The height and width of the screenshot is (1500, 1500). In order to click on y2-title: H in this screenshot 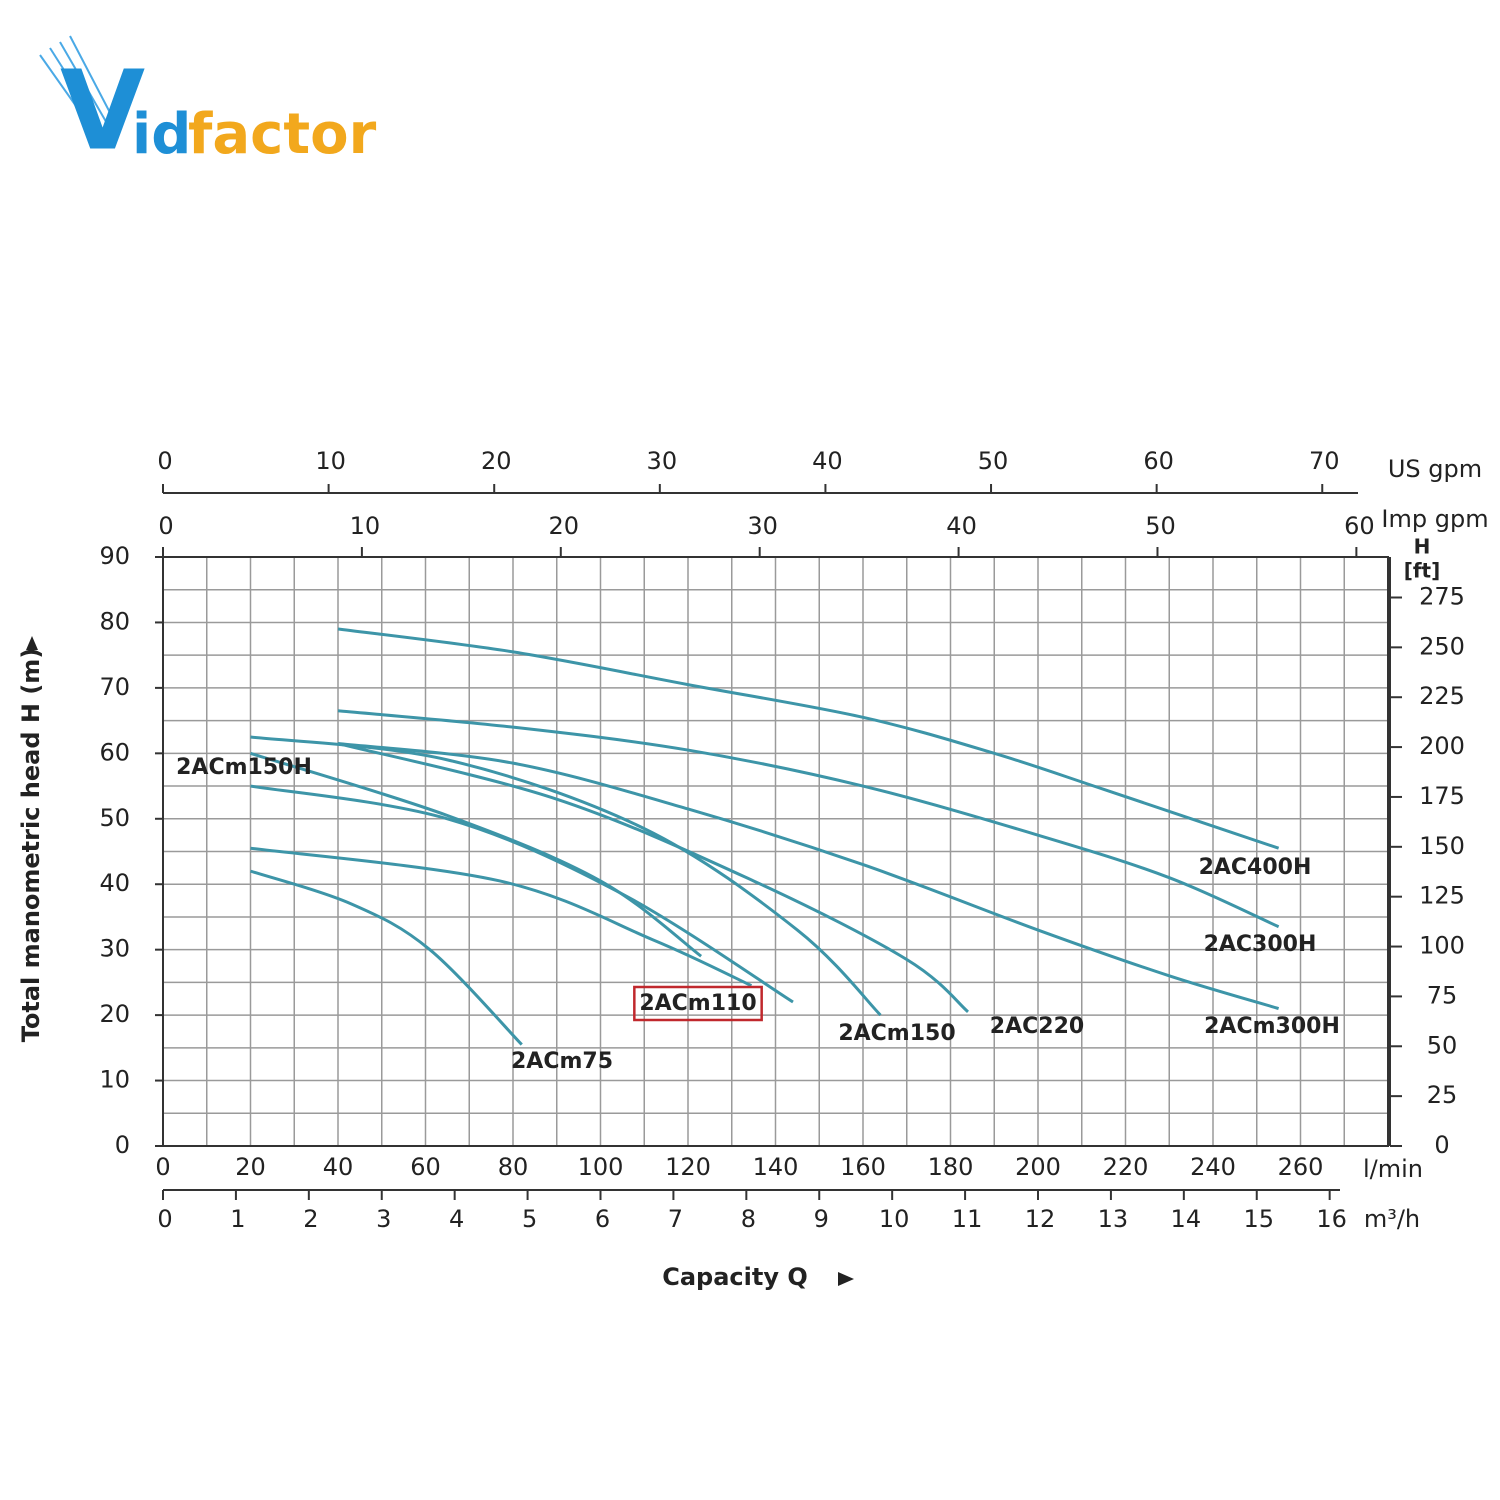, I will do `click(1422, 547)`.